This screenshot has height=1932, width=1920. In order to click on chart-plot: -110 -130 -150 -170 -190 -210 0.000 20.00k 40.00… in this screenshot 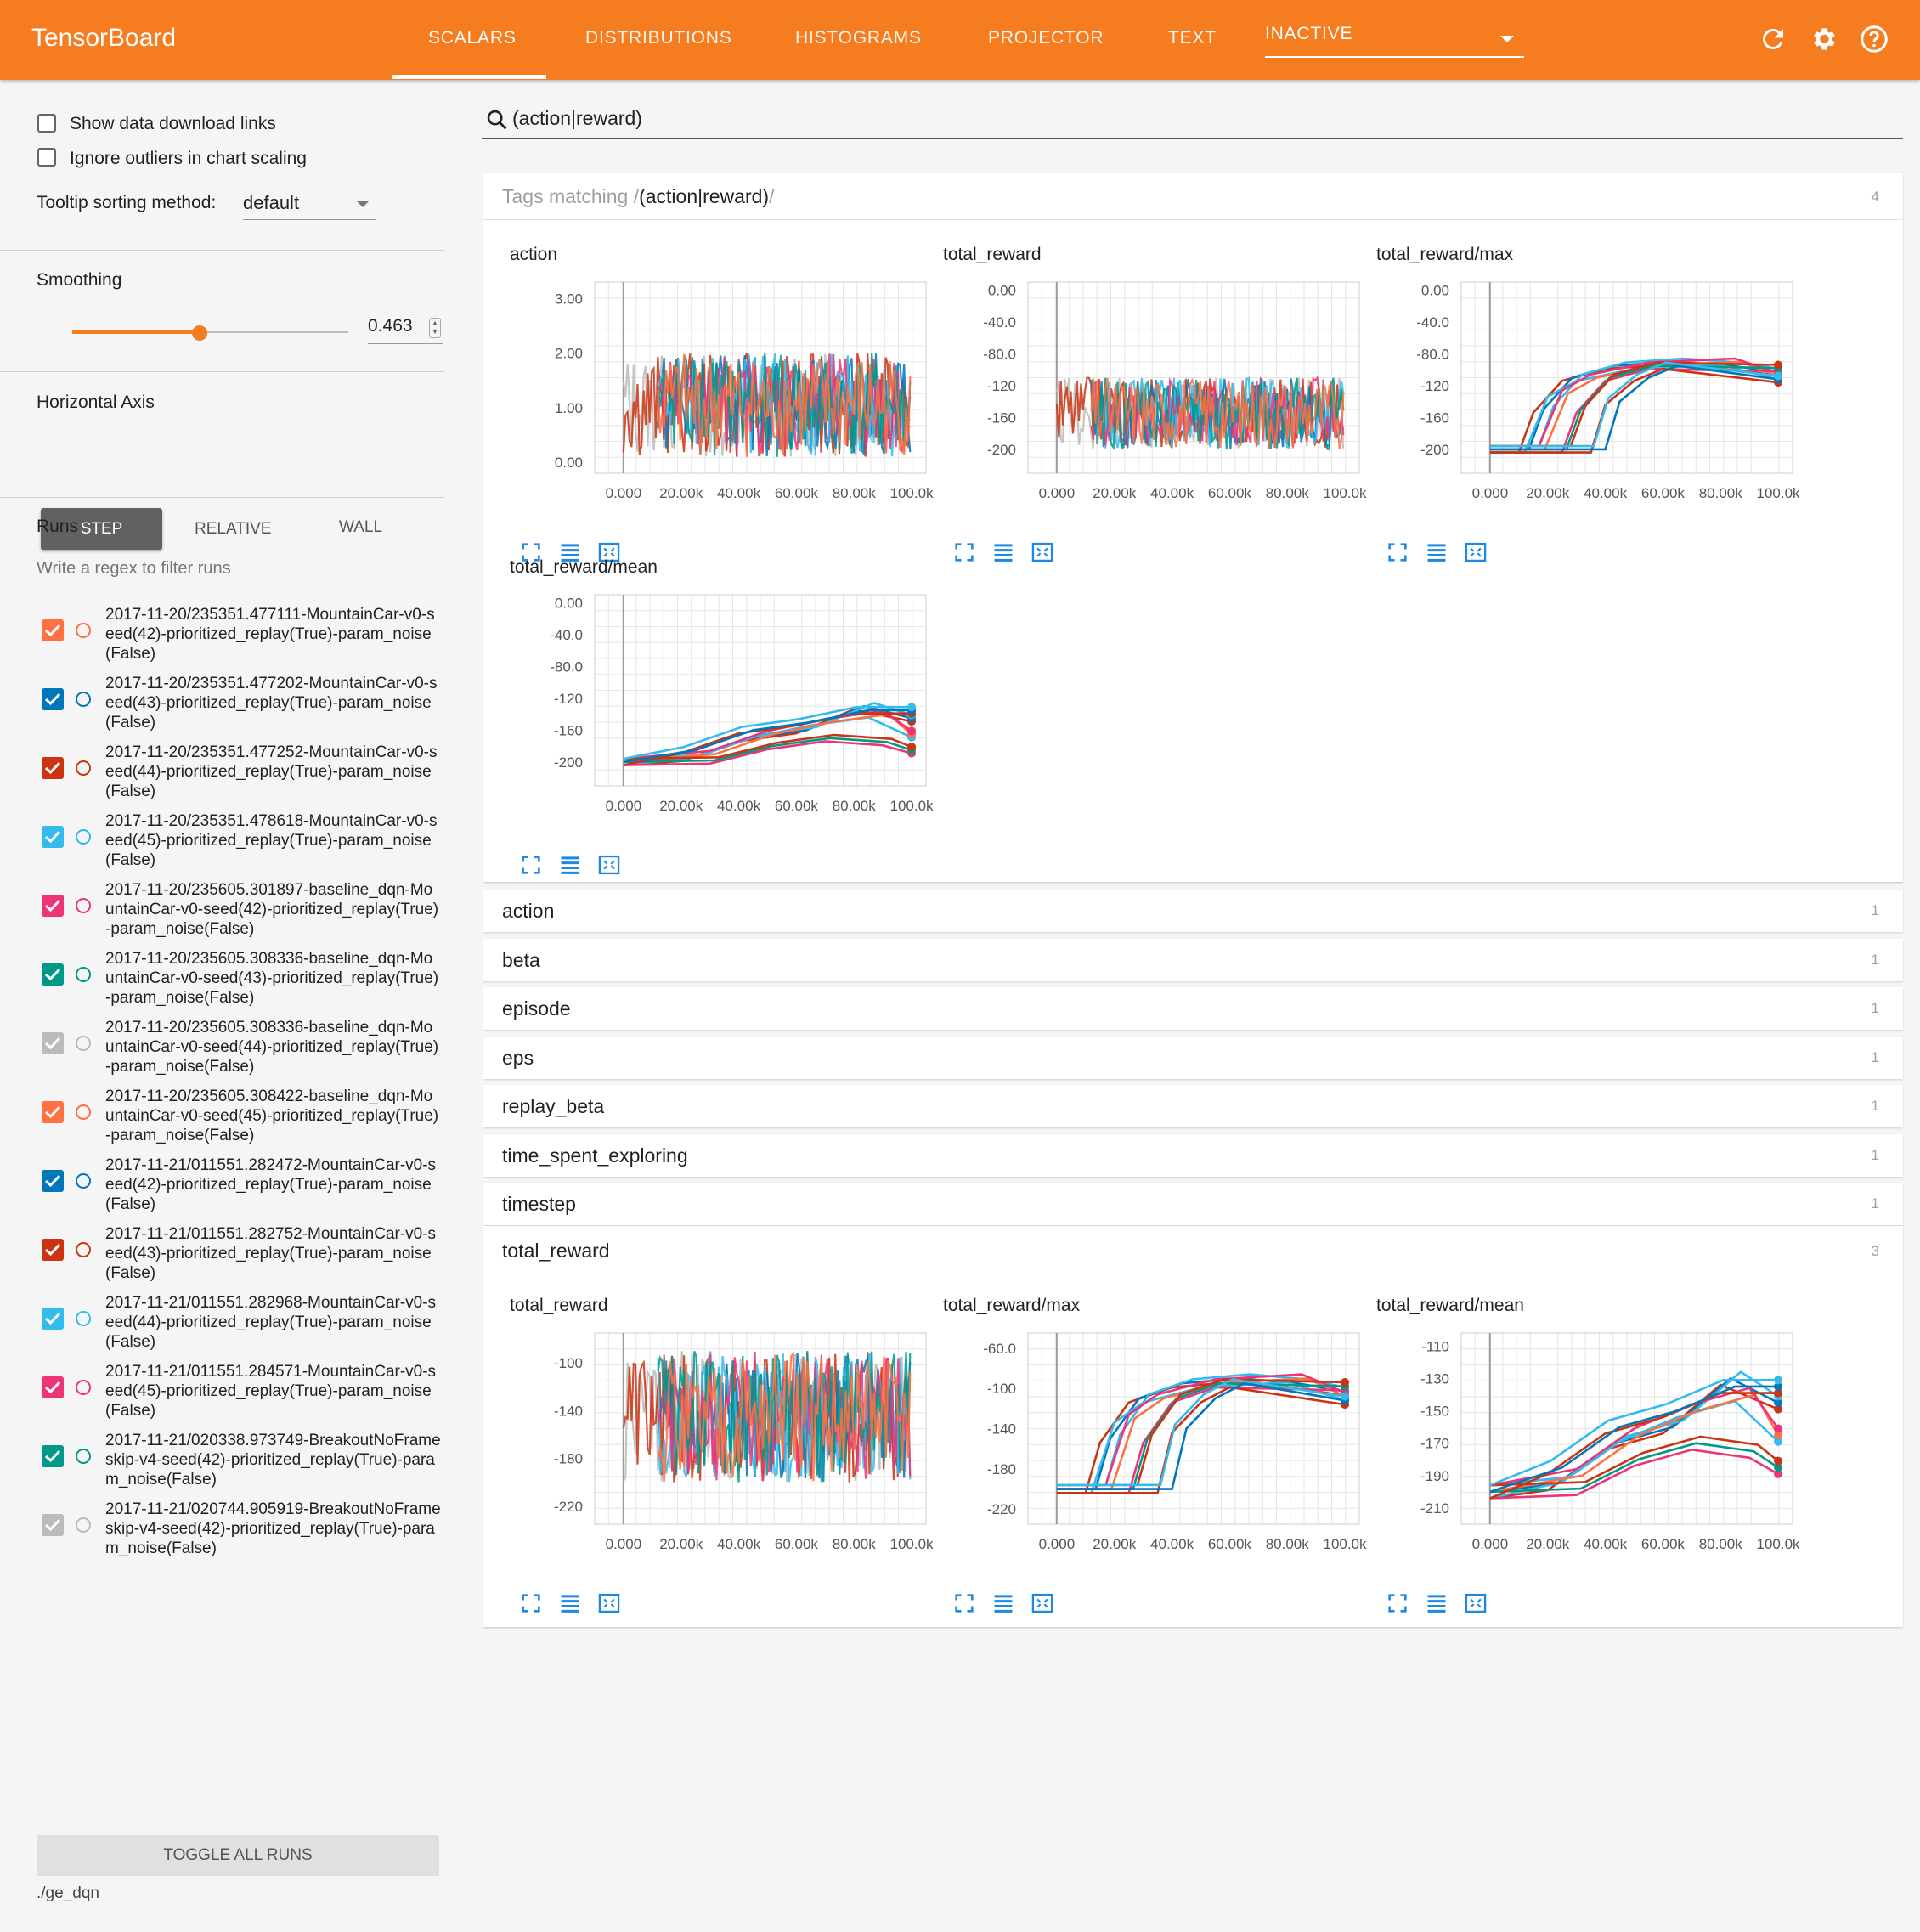, I will do `click(1588, 1443)`.